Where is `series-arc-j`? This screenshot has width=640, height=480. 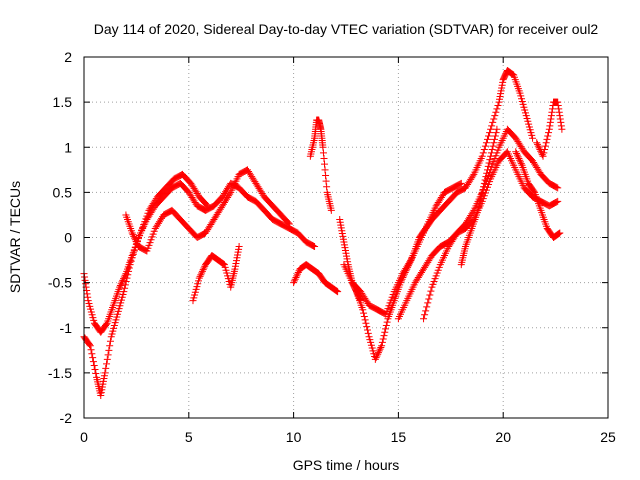 series-arc-j is located at coordinates (478, 224).